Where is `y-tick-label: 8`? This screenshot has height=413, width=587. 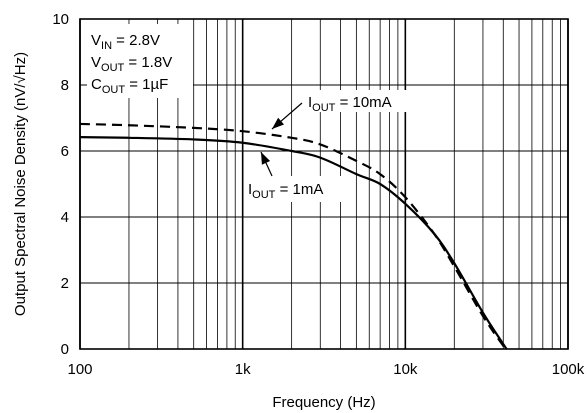
y-tick-label: 8 is located at coordinates (65, 85).